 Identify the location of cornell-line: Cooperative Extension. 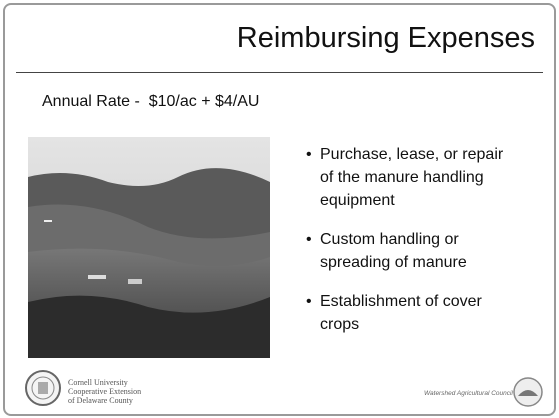
(105, 391).